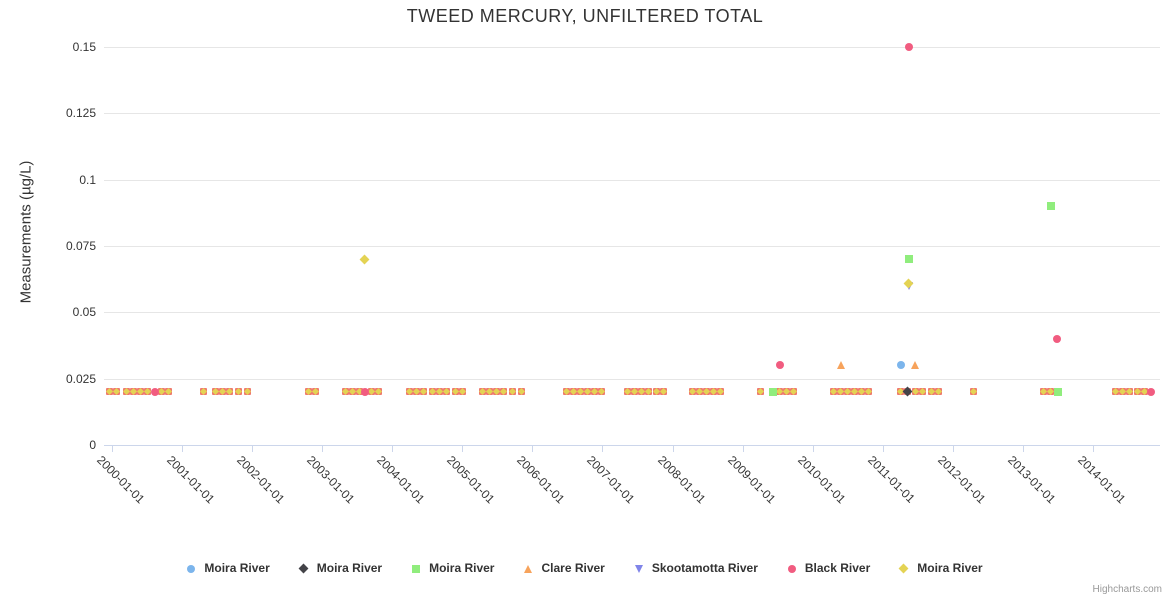 The image size is (1170, 600). I want to click on legend-item-black-river: Black River, so click(828, 568).